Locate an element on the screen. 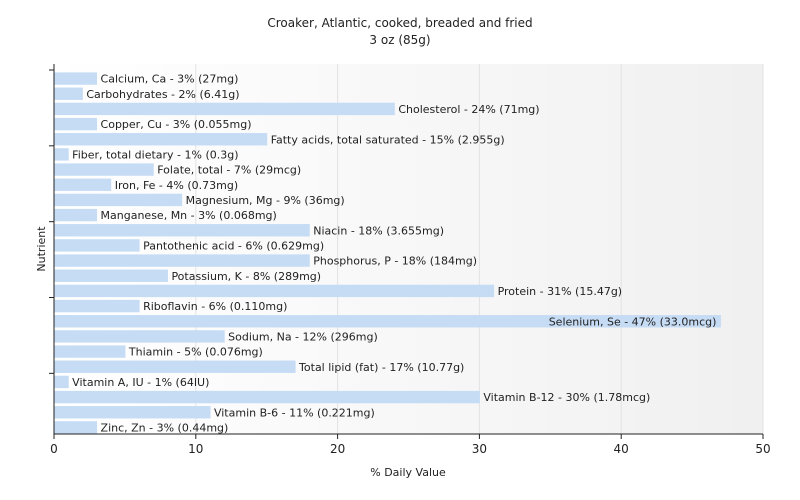  bar-label: Potassium, K - 8% (289mg) is located at coordinates (246, 276).